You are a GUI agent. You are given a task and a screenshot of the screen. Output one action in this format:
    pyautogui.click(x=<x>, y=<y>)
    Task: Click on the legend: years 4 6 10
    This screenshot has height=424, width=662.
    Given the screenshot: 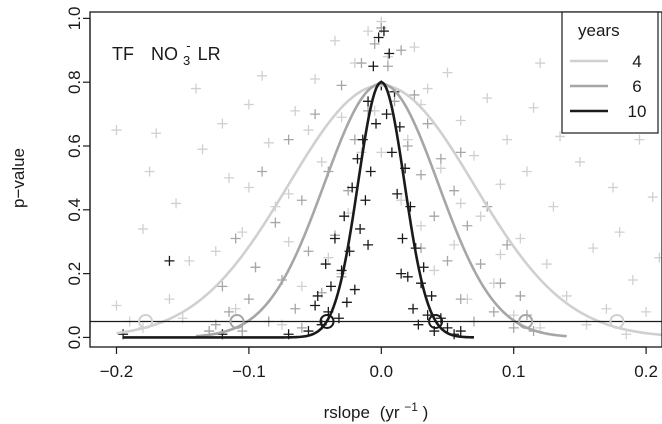 What is the action you would take?
    pyautogui.click(x=610, y=72)
    